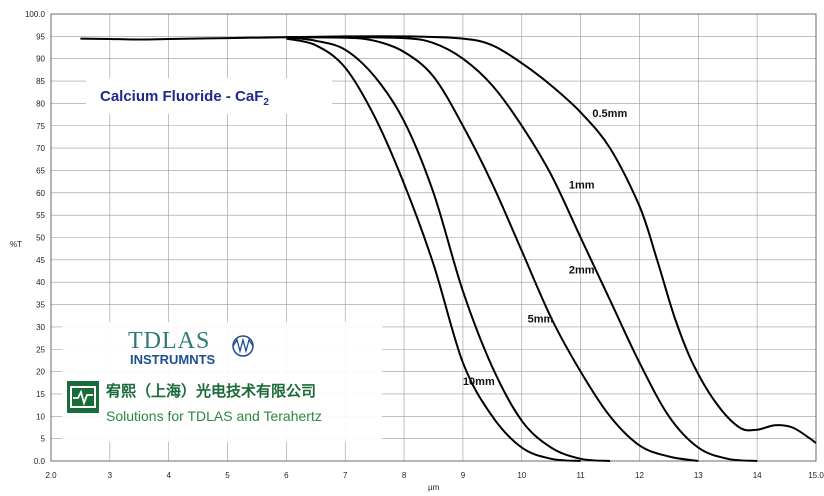 The height and width of the screenshot is (496, 824). Describe the element at coordinates (40, 305) in the screenshot. I see `y-tick-label: 35` at that location.